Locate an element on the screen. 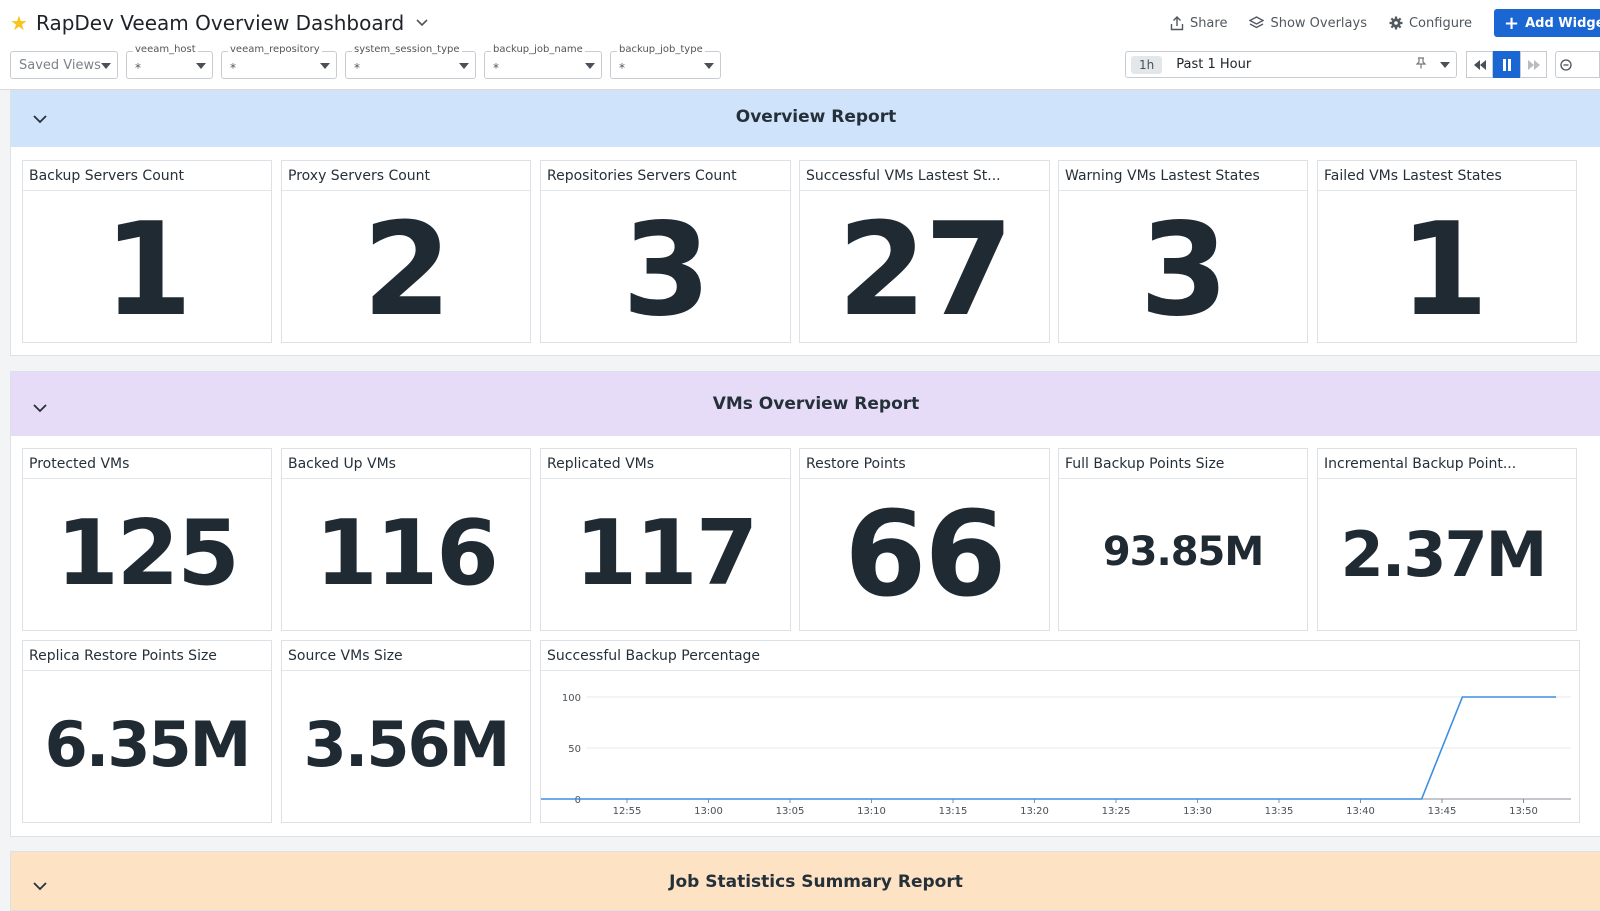 This screenshot has width=1600, height=911. fast-forward-button is located at coordinates (1533, 64).